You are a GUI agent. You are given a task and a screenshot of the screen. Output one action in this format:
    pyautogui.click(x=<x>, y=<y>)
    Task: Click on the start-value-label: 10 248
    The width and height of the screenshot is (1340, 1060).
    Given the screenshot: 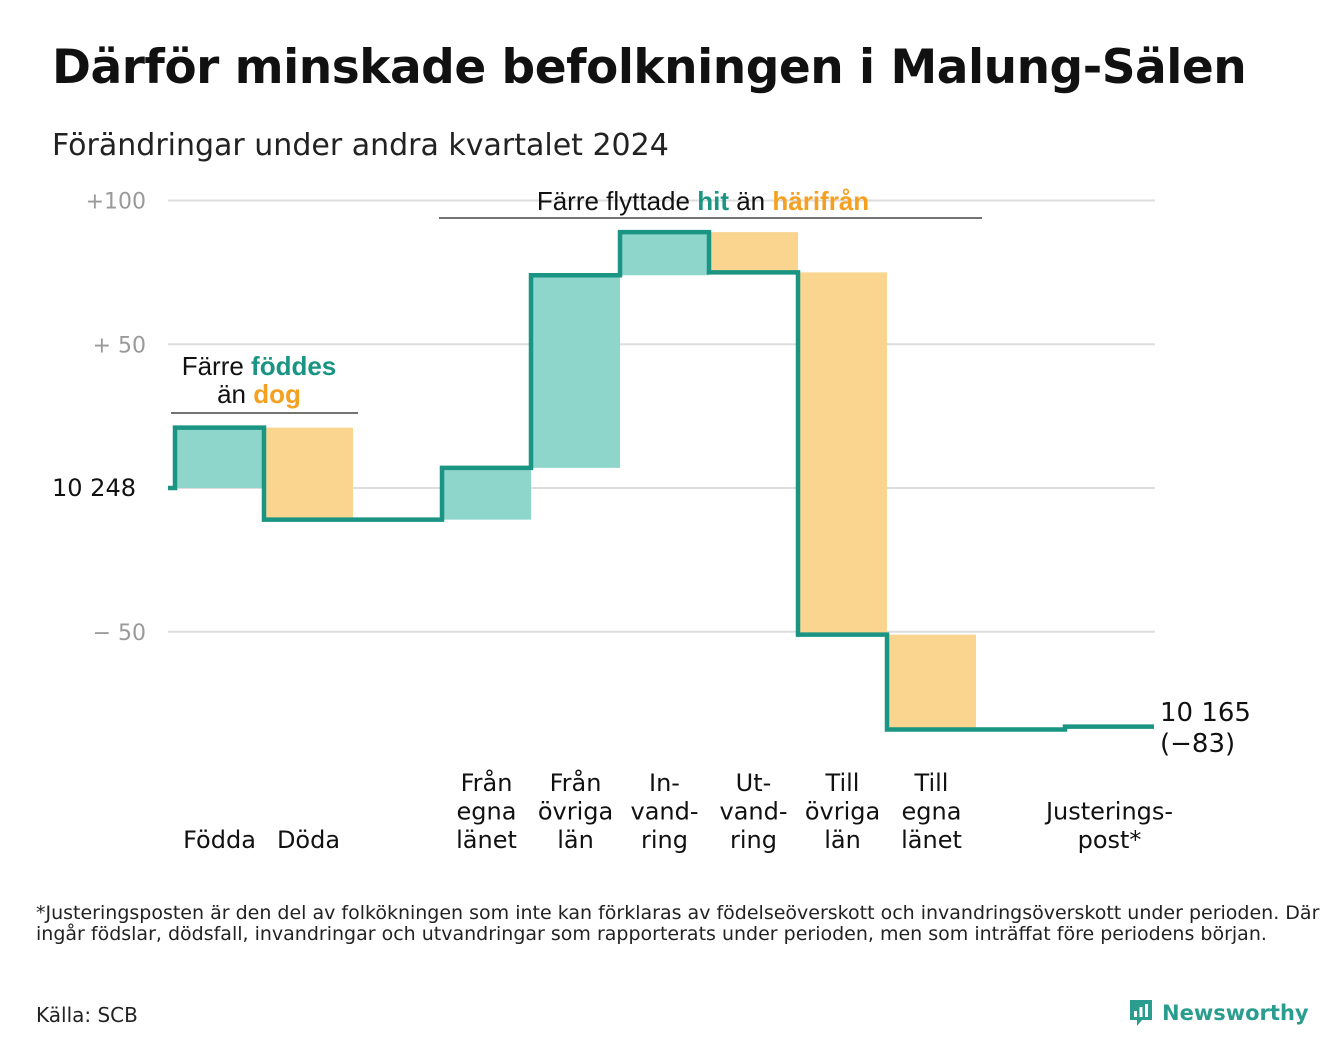 What is the action you would take?
    pyautogui.click(x=94, y=488)
    